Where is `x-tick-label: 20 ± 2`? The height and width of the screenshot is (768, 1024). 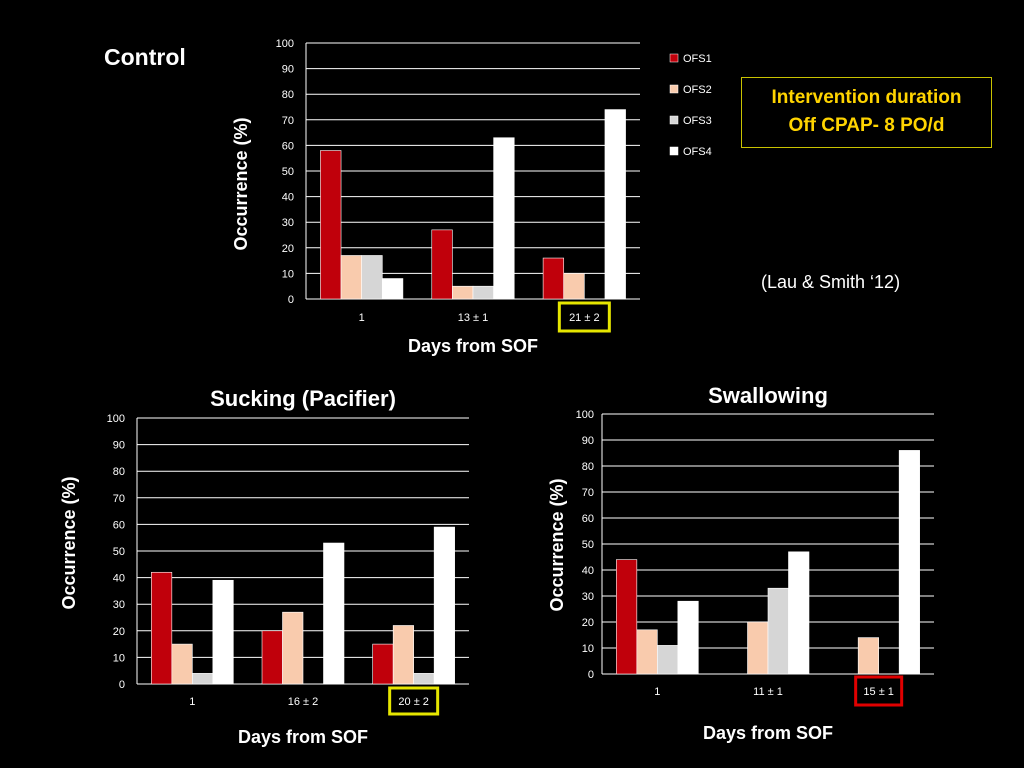 x-tick-label: 20 ± 2 is located at coordinates (413, 702).